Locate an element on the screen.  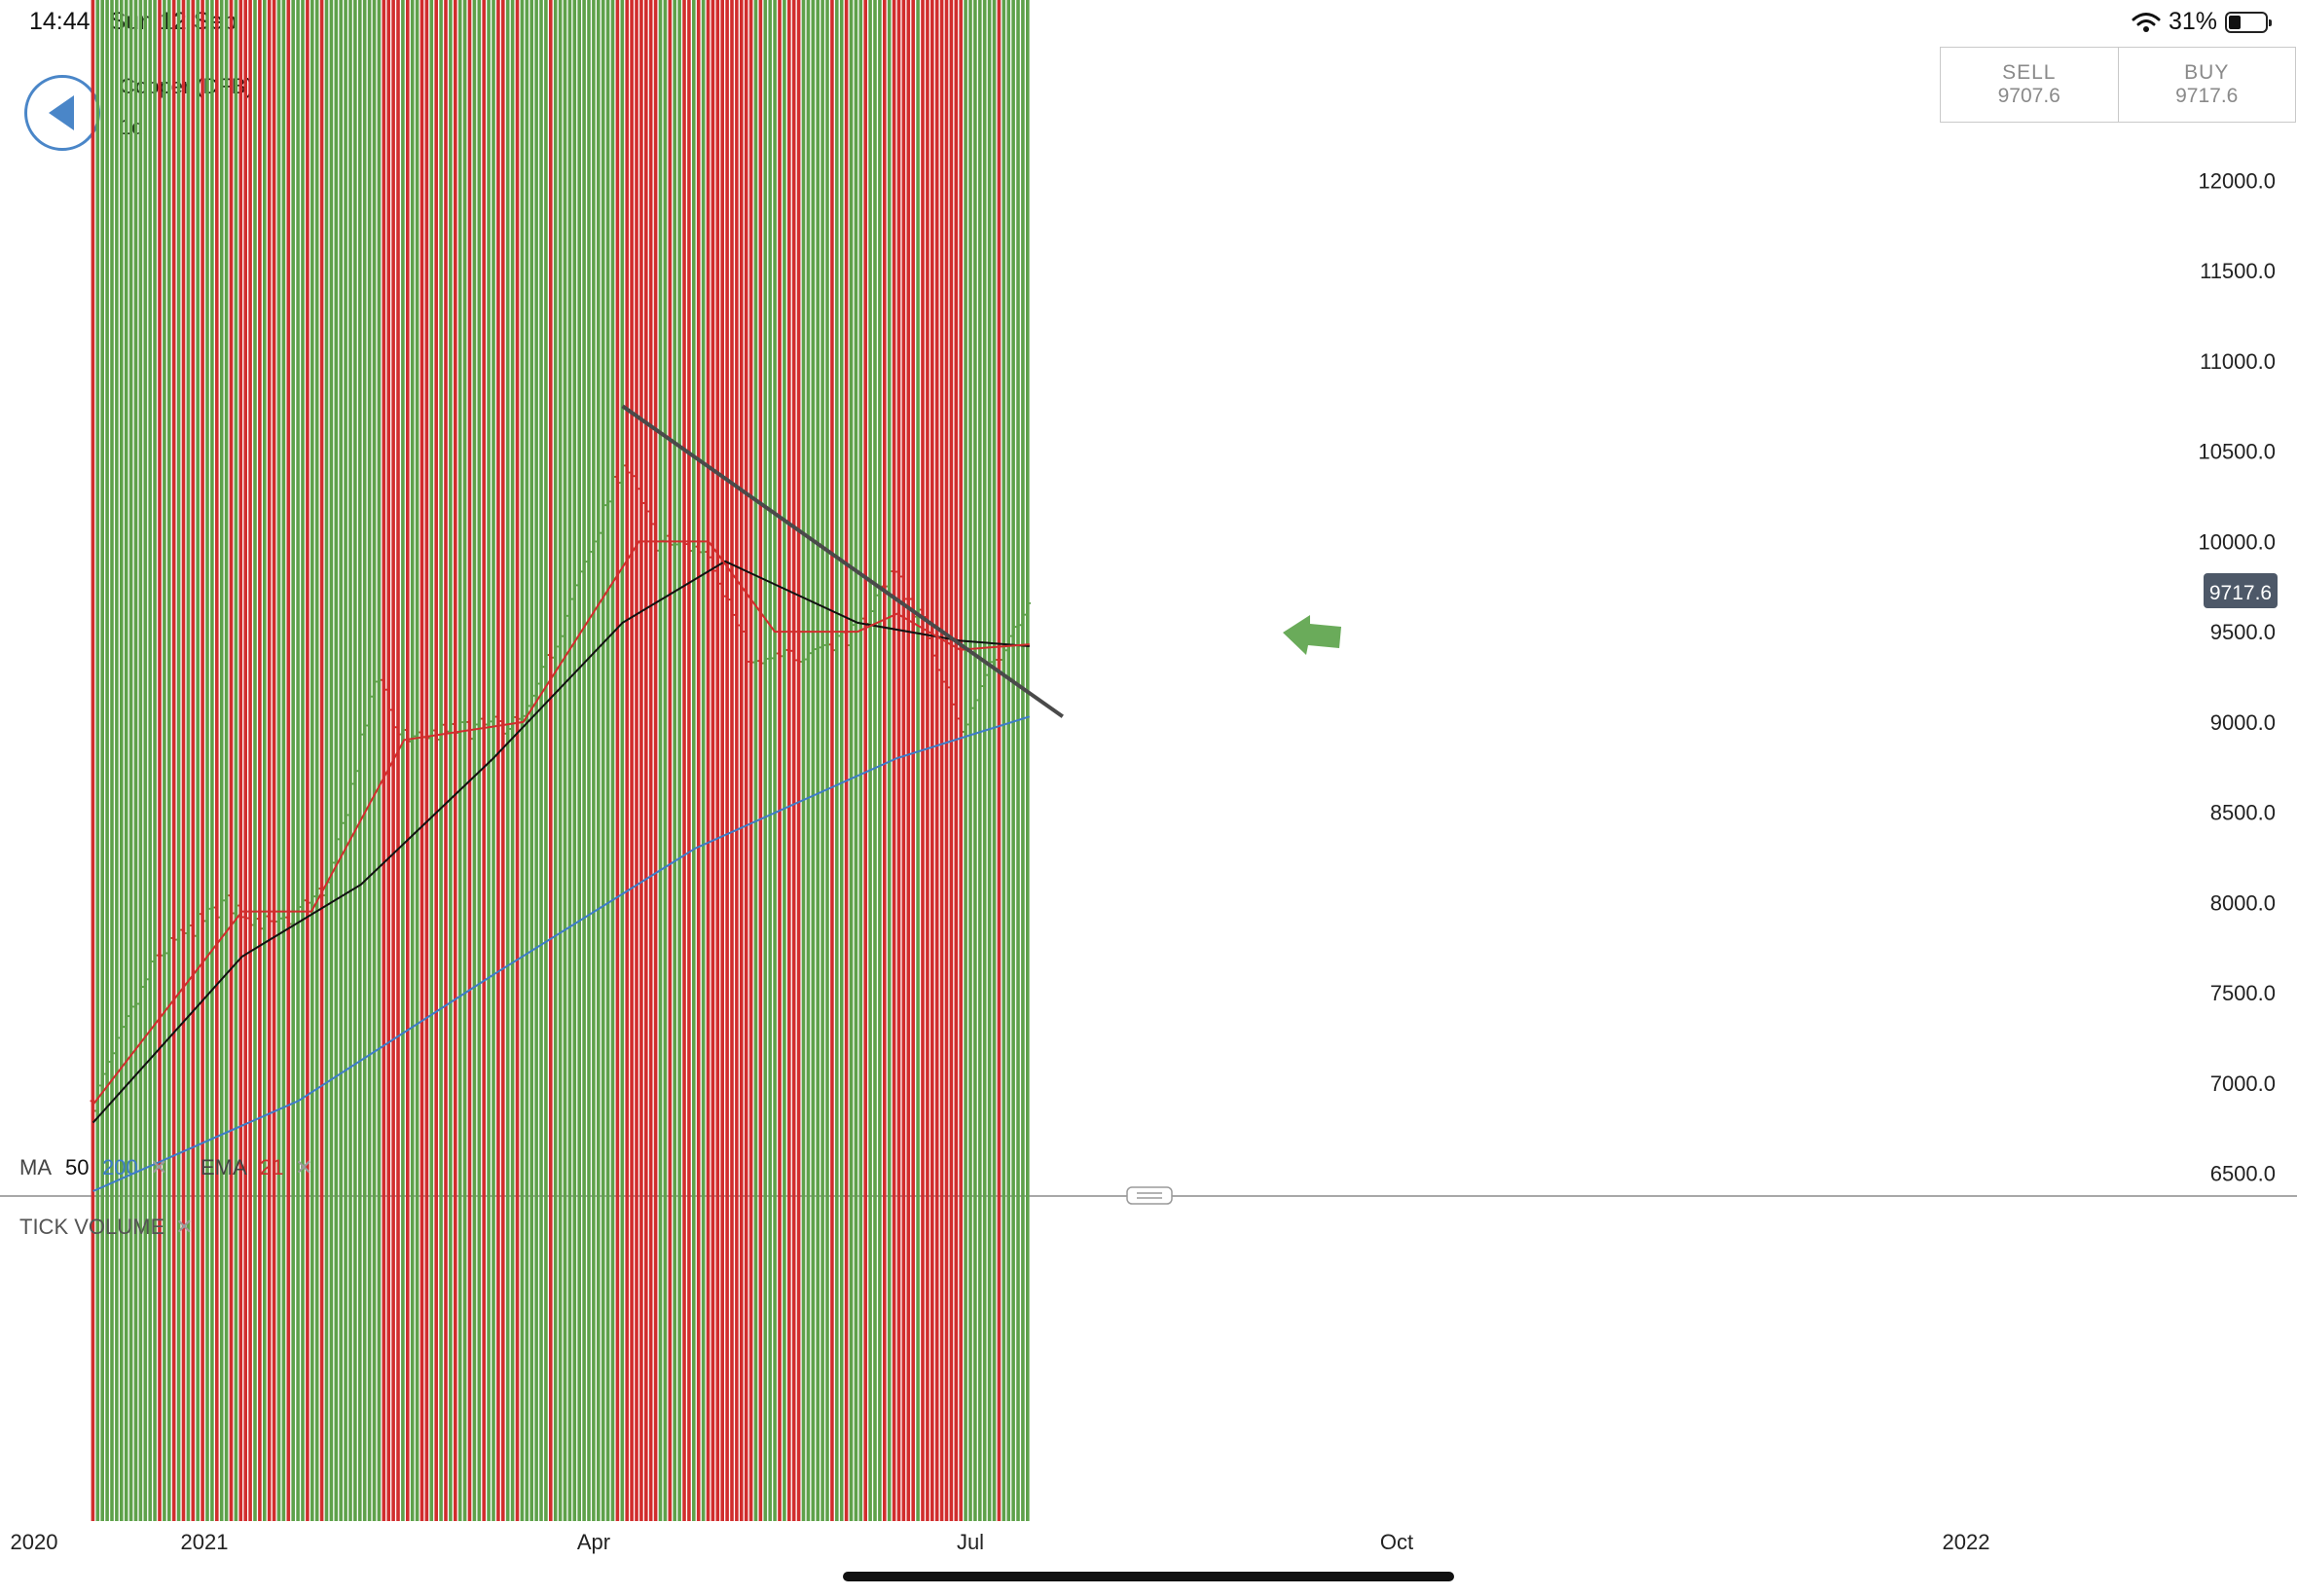
x-axis-label: Oct is located at coordinates (1396, 1542).